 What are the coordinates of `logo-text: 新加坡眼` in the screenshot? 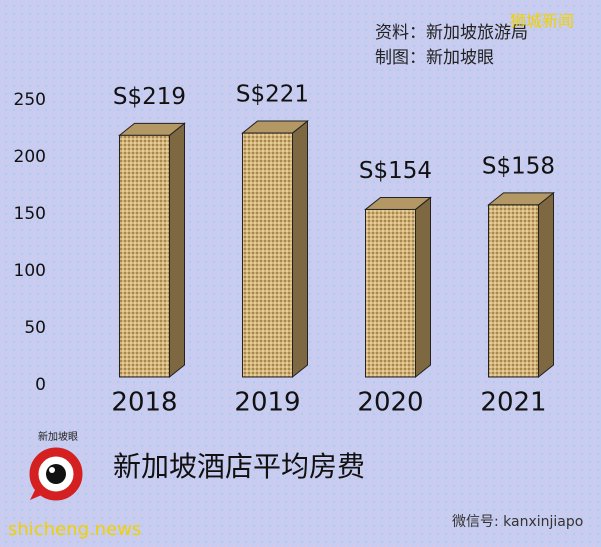 It's located at (58, 436).